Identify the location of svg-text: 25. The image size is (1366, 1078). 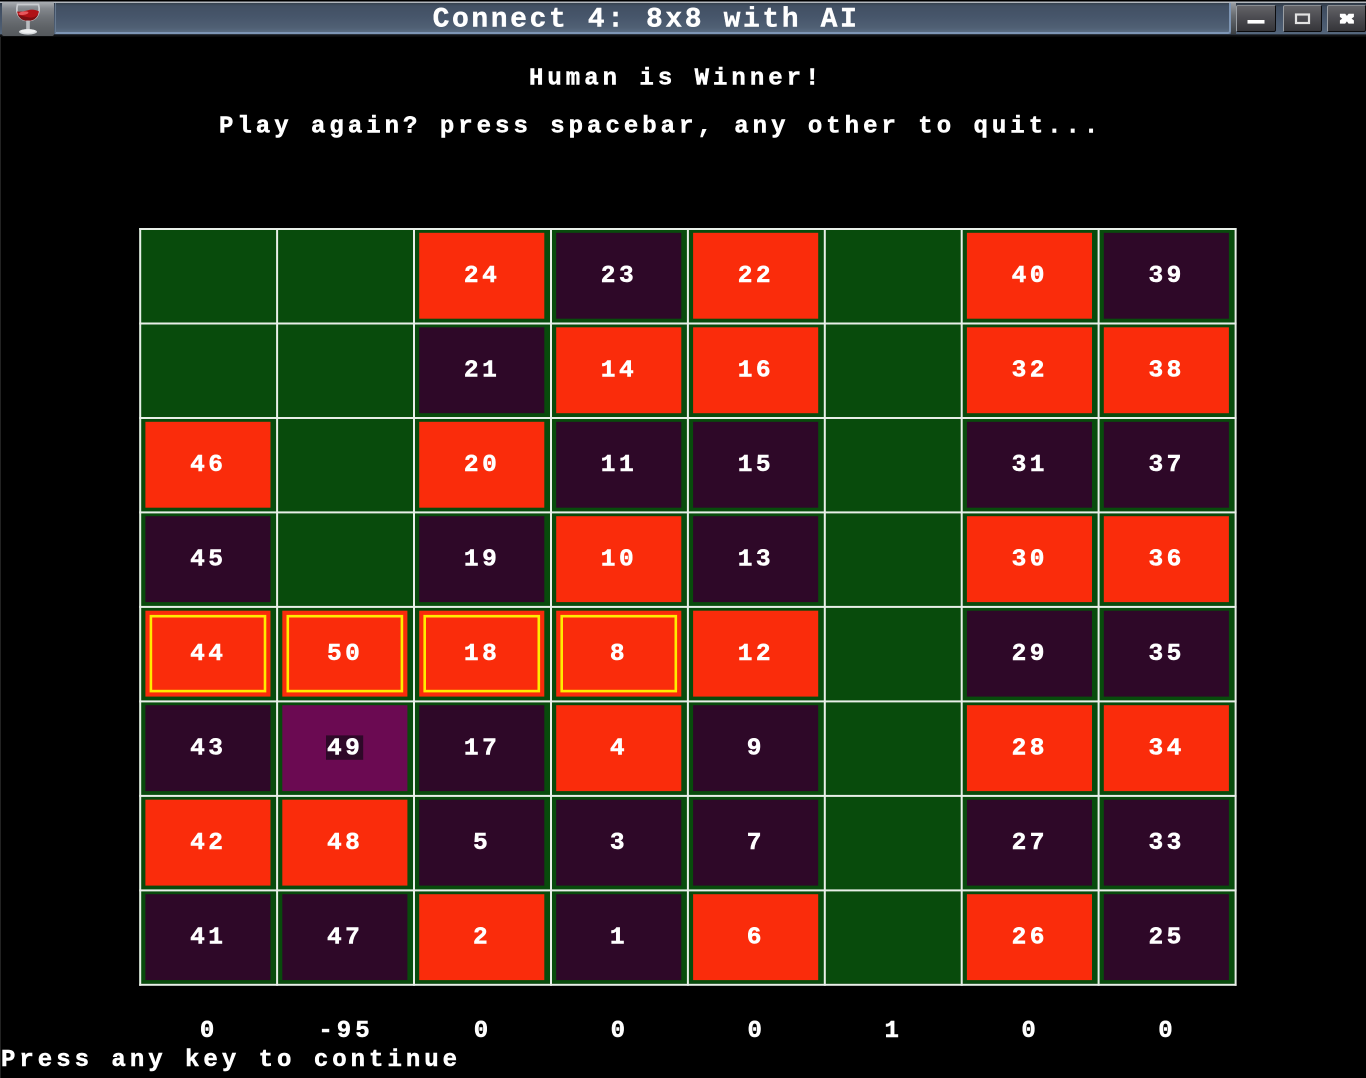
(1166, 937).